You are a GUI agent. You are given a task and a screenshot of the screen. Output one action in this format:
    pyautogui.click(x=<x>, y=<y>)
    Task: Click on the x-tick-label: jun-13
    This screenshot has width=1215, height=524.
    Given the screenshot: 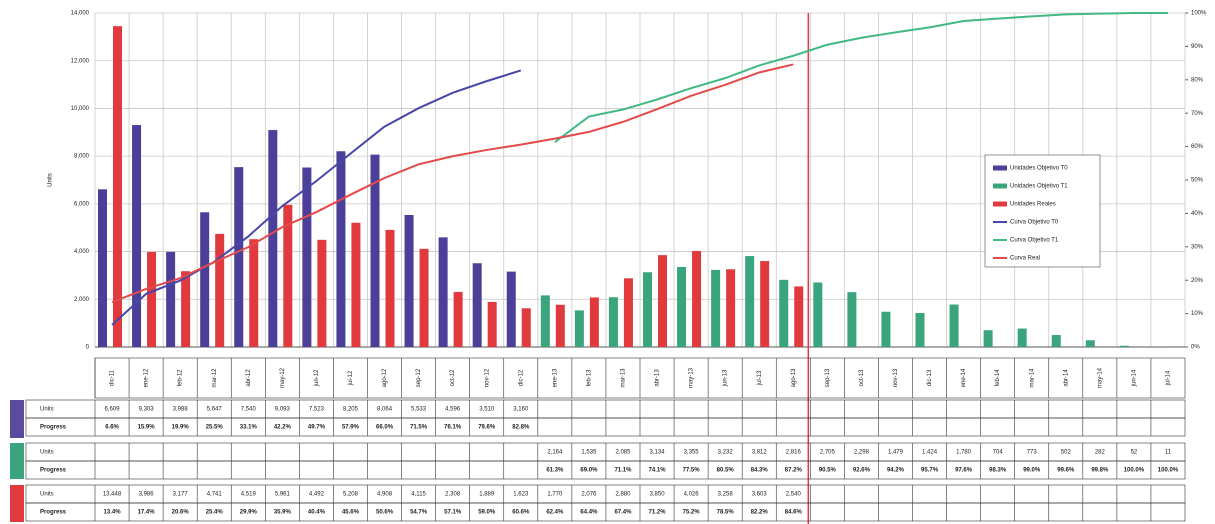 What is the action you would take?
    pyautogui.click(x=726, y=378)
    